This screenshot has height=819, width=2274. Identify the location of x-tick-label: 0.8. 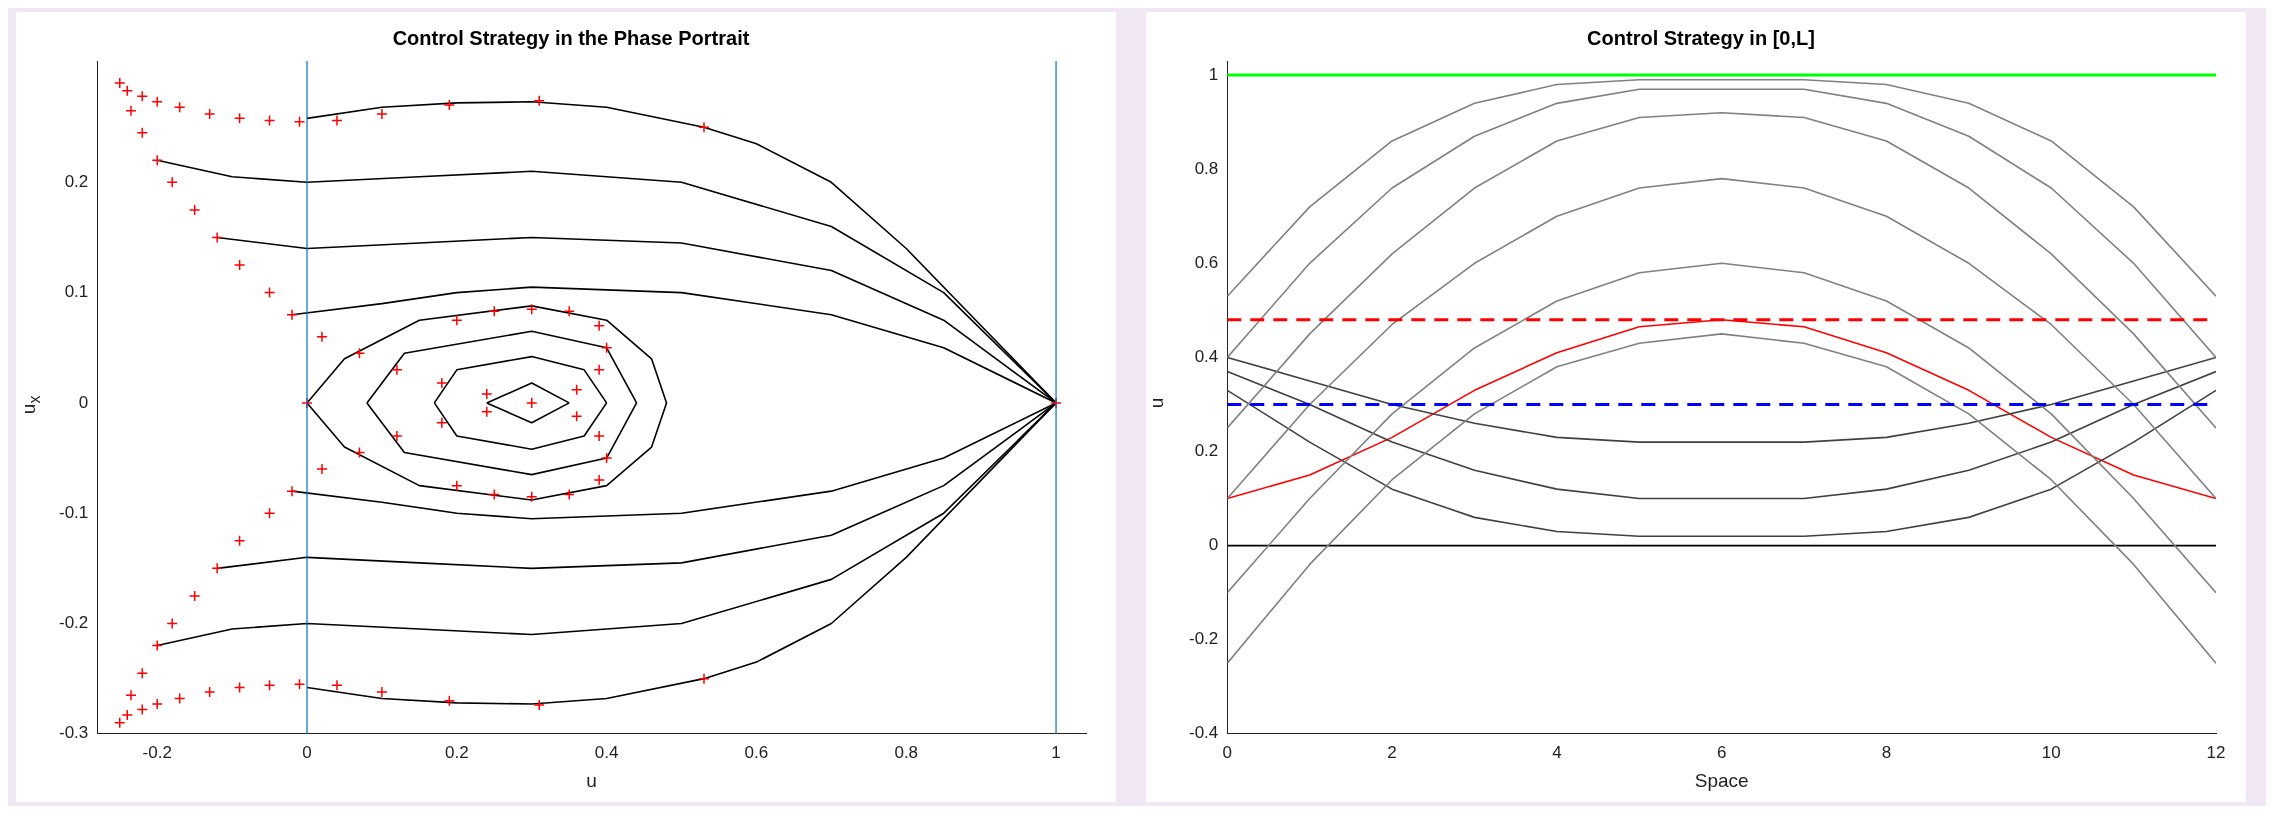
(906, 752).